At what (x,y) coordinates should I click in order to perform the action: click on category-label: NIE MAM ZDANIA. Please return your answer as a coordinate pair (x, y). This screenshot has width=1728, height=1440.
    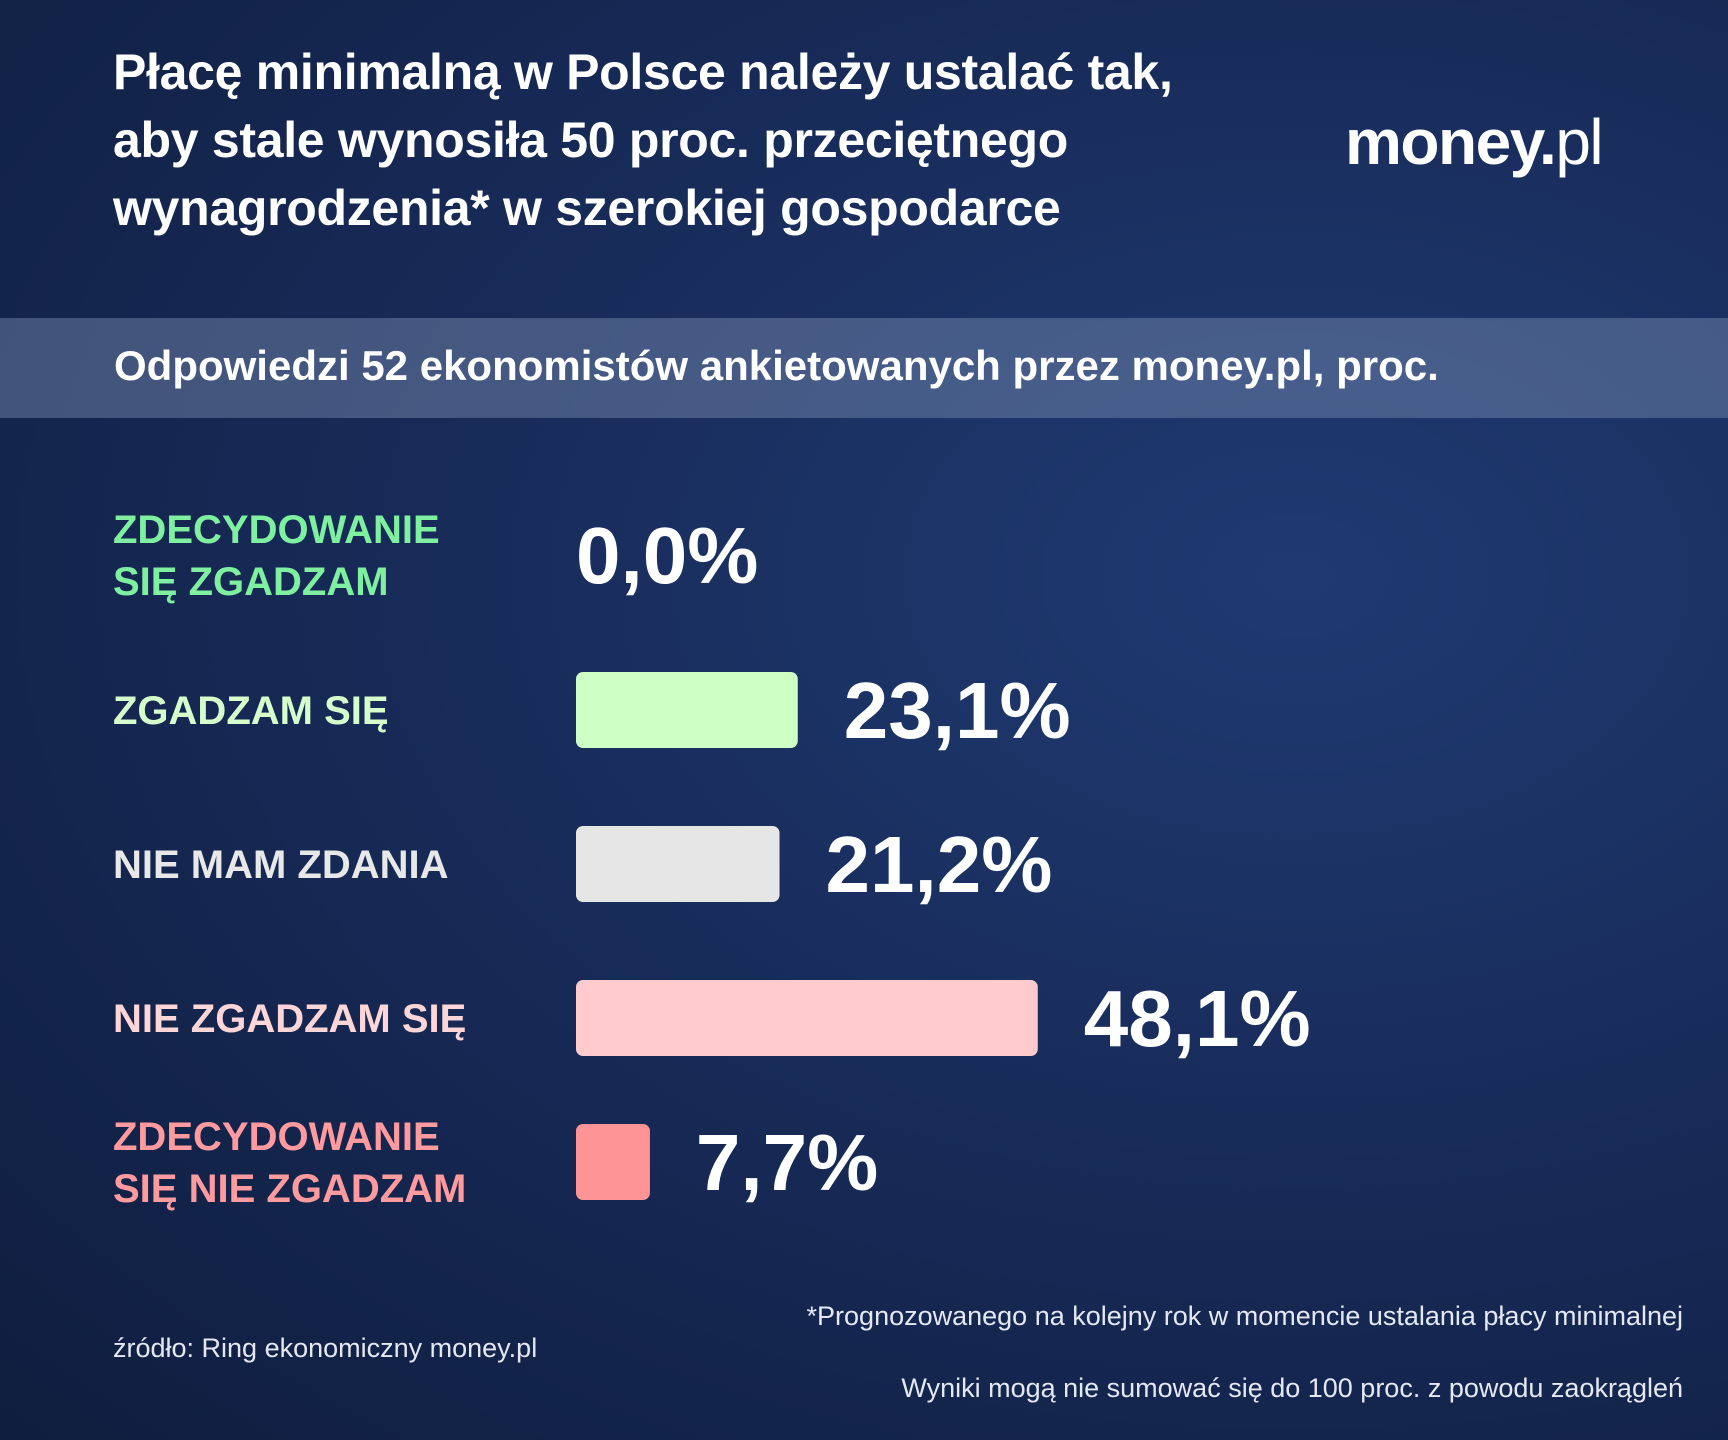
    Looking at the image, I should click on (281, 865).